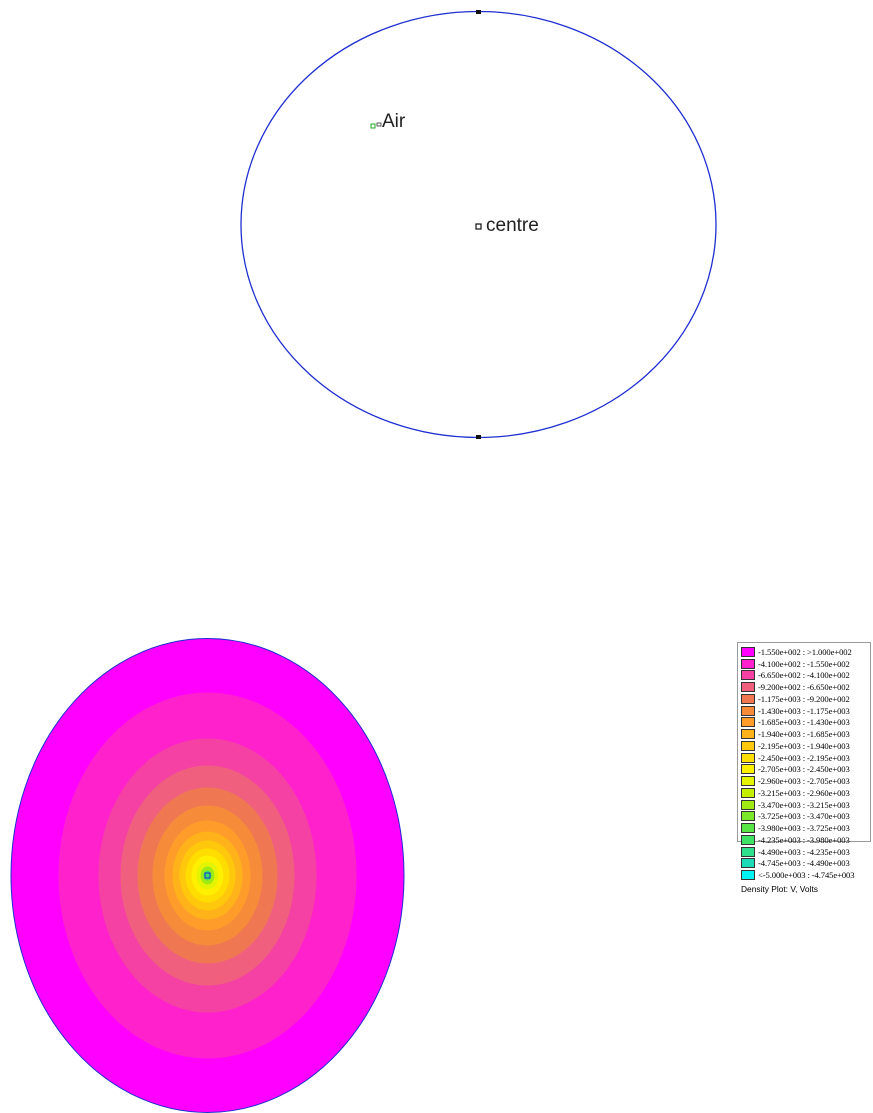 The width and height of the screenshot is (873, 1113). I want to click on air-label: Air, so click(394, 121).